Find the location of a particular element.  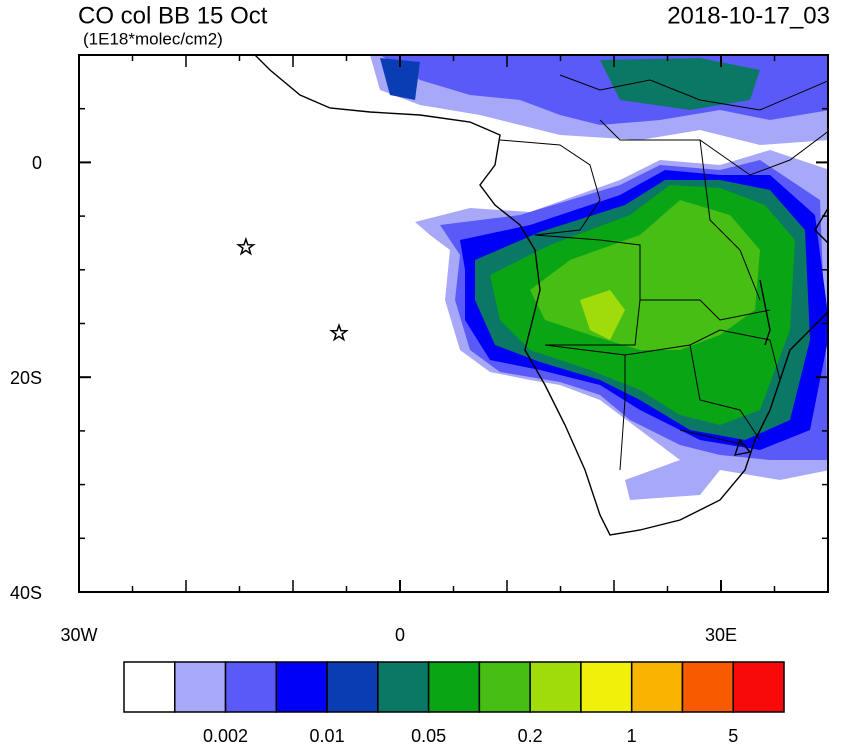

colorbar-label: 0.01 is located at coordinates (327, 736).